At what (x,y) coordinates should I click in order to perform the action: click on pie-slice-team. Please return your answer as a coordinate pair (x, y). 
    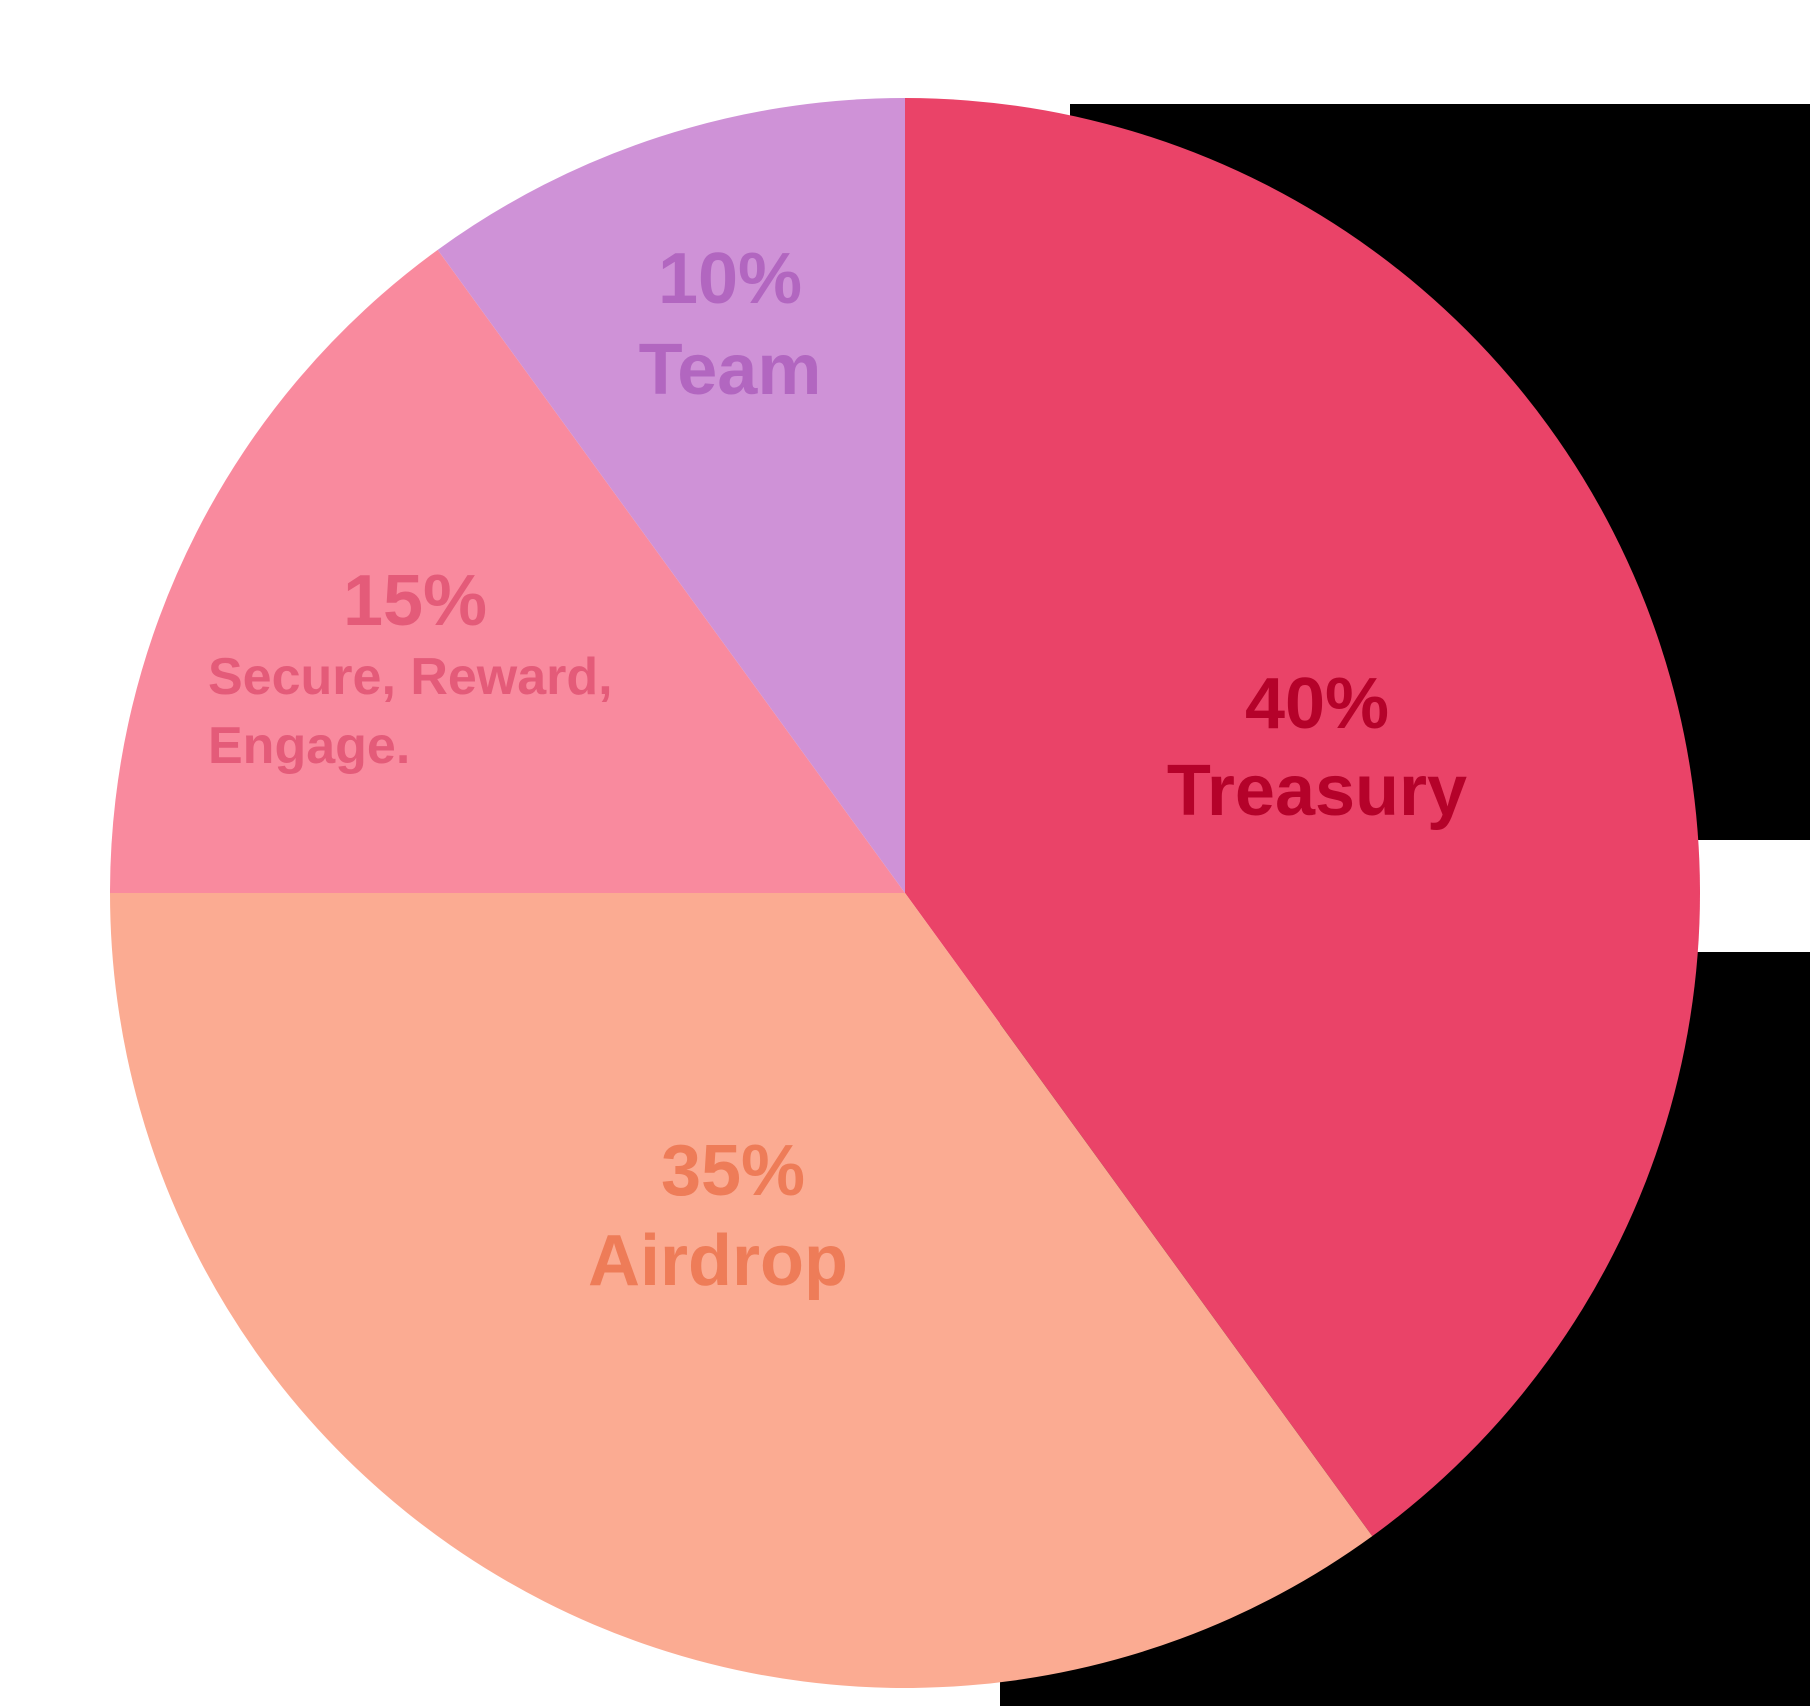
    Looking at the image, I should click on (671, 495).